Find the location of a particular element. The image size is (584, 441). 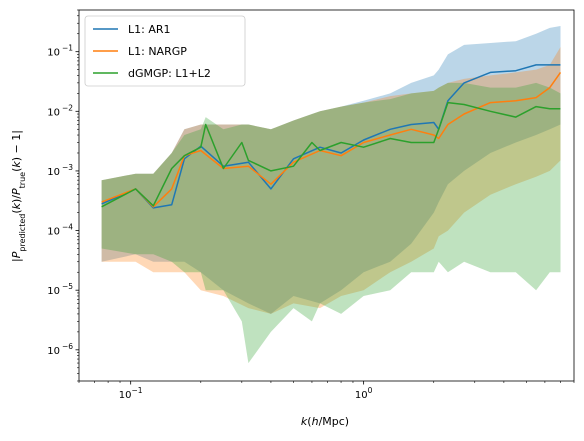

x-axis-label: k(h/Mpc) is located at coordinates (325, 421).